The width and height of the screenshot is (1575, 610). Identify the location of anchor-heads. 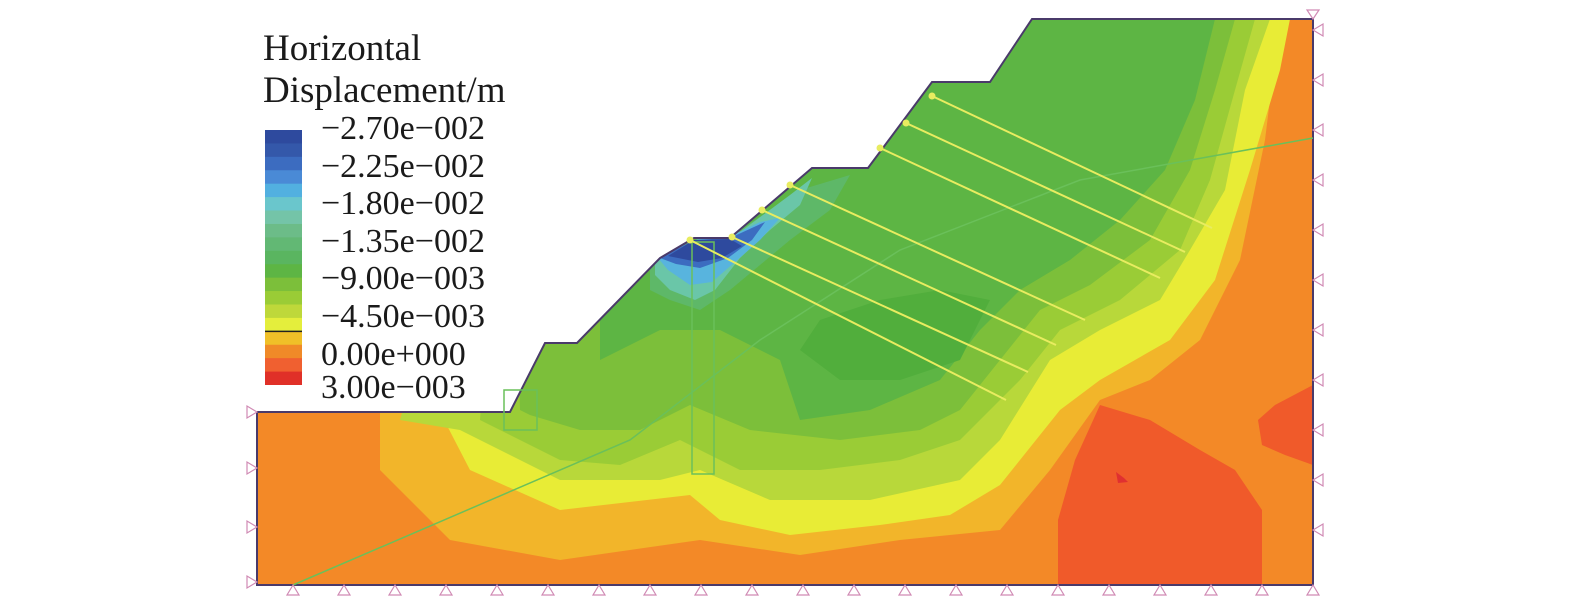
(811, 168).